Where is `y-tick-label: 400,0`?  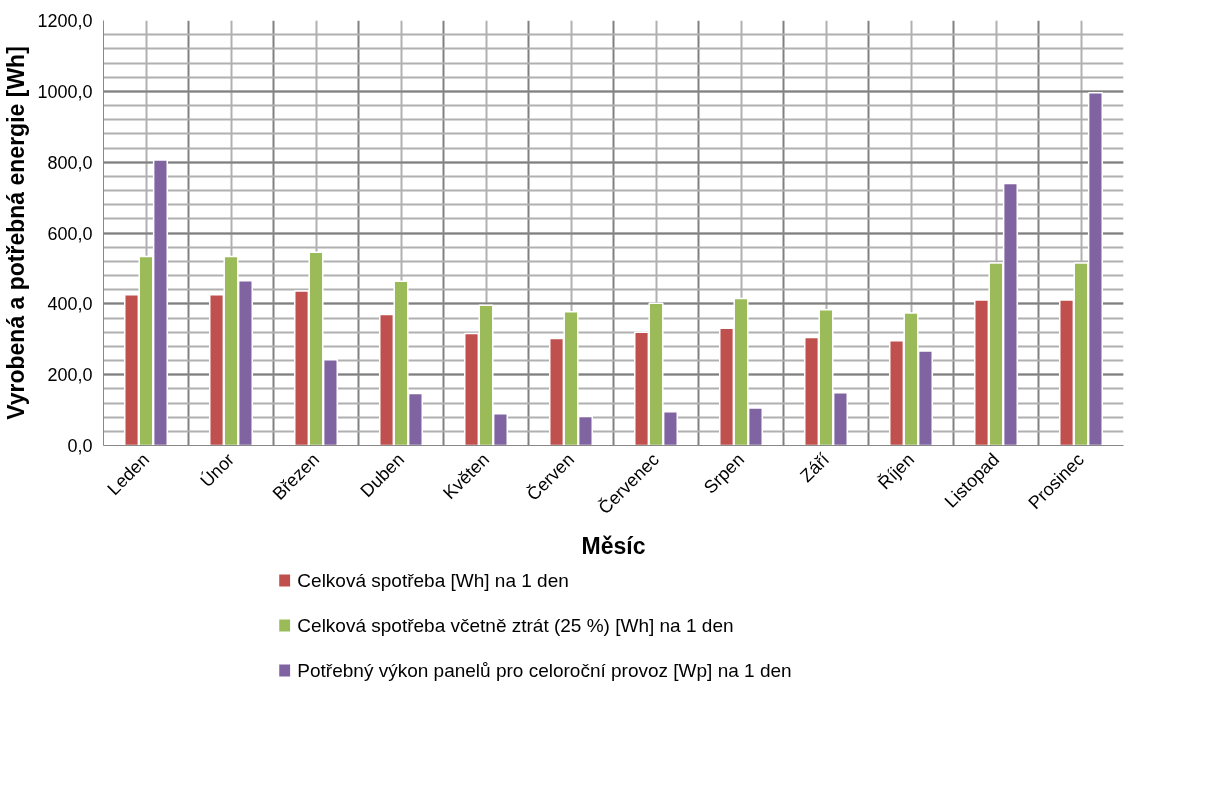
y-tick-label: 400,0 is located at coordinates (70, 304).